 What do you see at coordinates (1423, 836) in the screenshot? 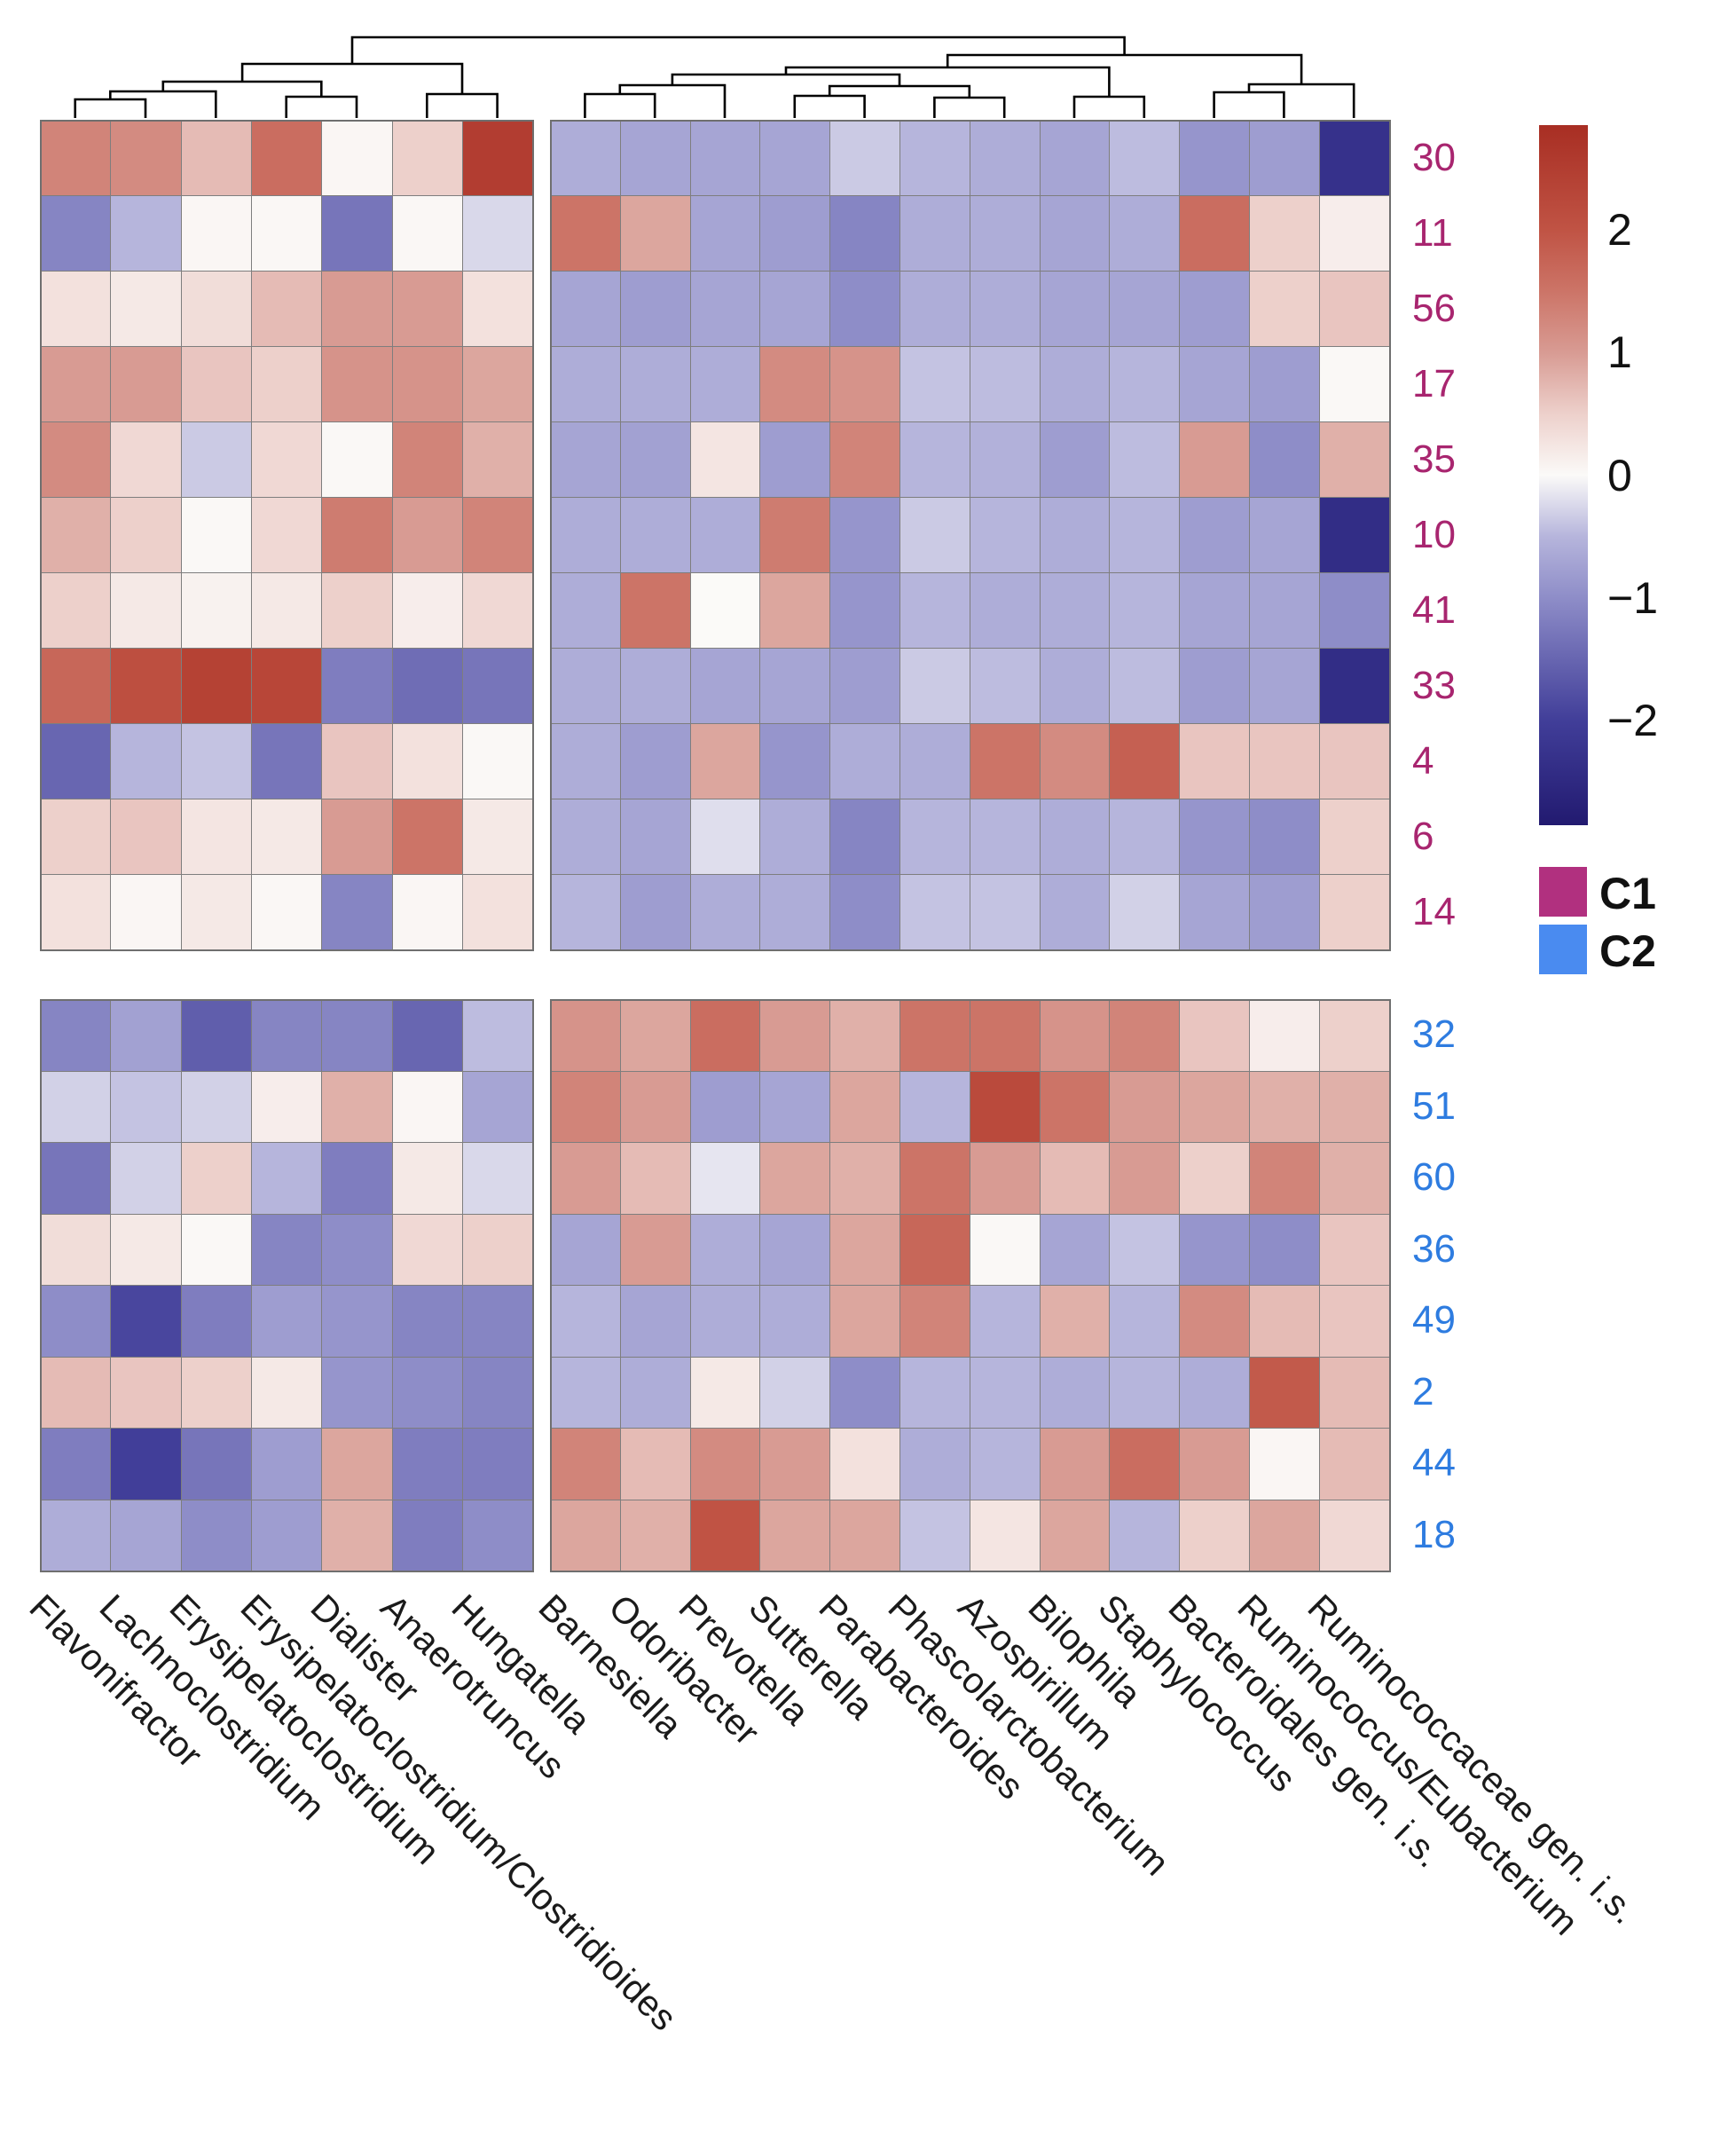
I see `row-label: 6` at bounding box center [1423, 836].